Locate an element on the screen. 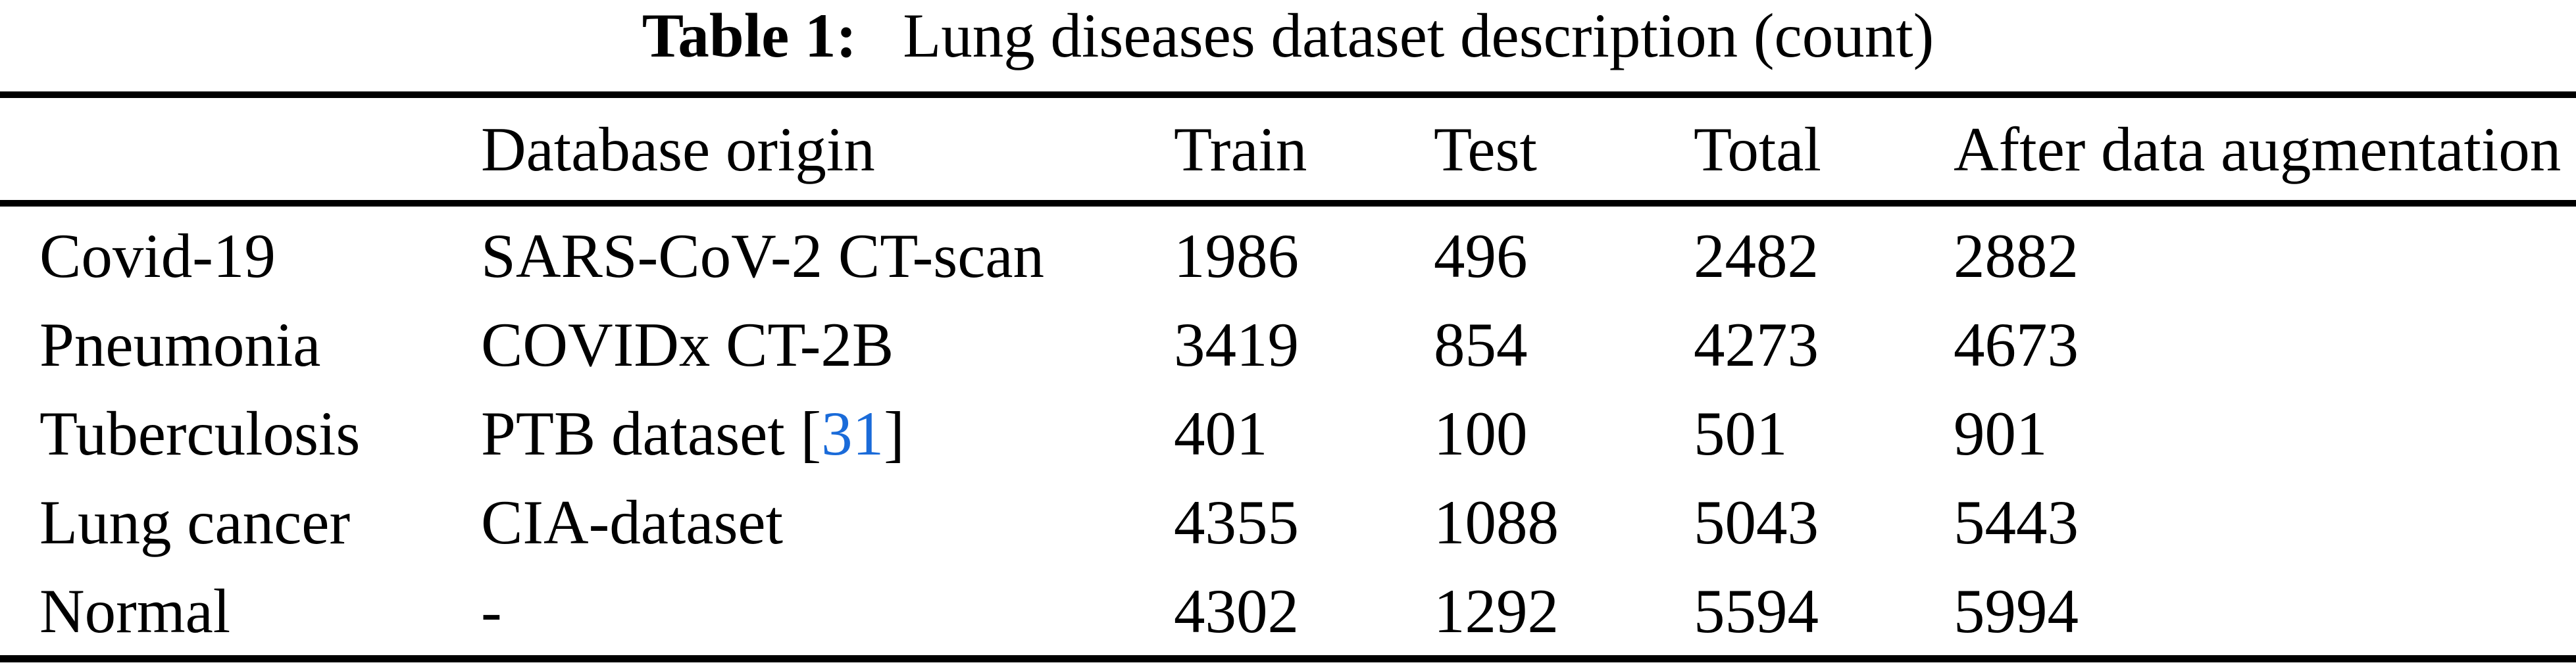  table-top-rule is located at coordinates (1288, 94).